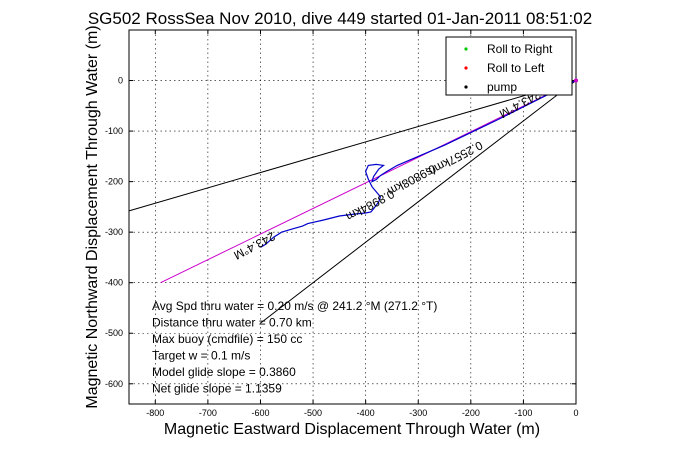  What do you see at coordinates (523, 413) in the screenshot?
I see `x-tick-label: -100` at bounding box center [523, 413].